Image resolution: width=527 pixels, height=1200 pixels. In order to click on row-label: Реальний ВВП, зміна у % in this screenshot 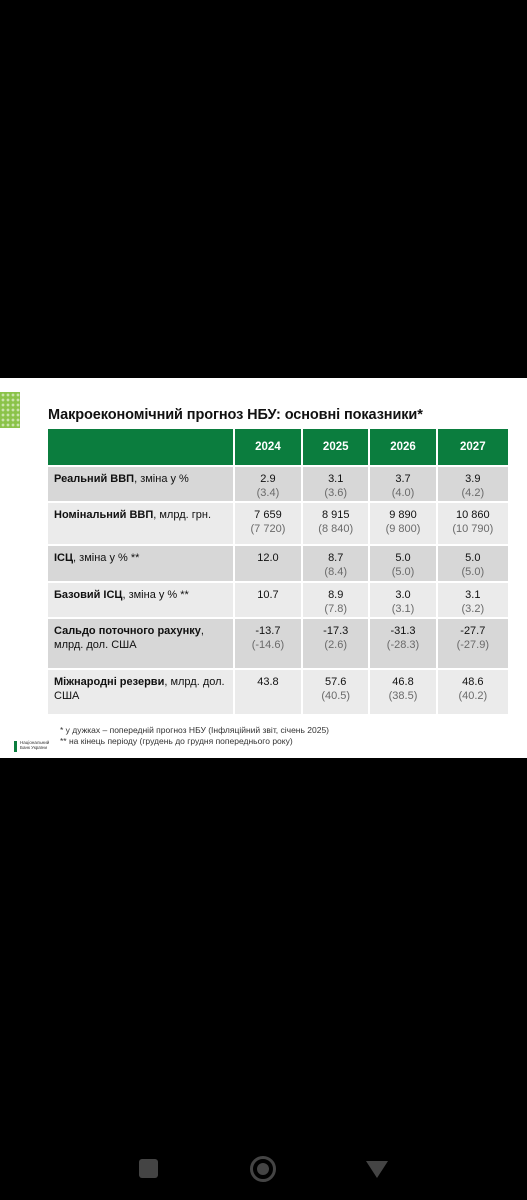, I will do `click(141, 485)`.